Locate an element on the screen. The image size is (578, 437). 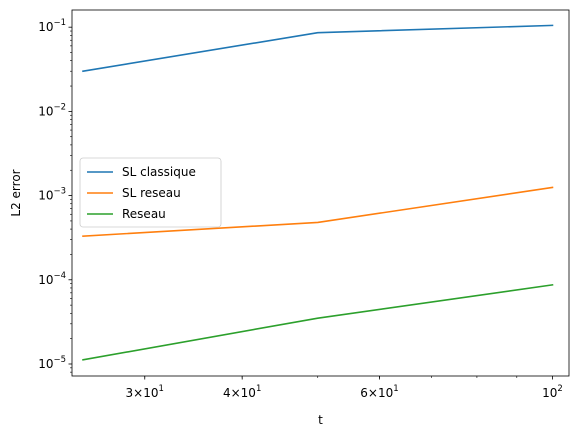
x-tick-label: 102 is located at coordinates (552, 392).